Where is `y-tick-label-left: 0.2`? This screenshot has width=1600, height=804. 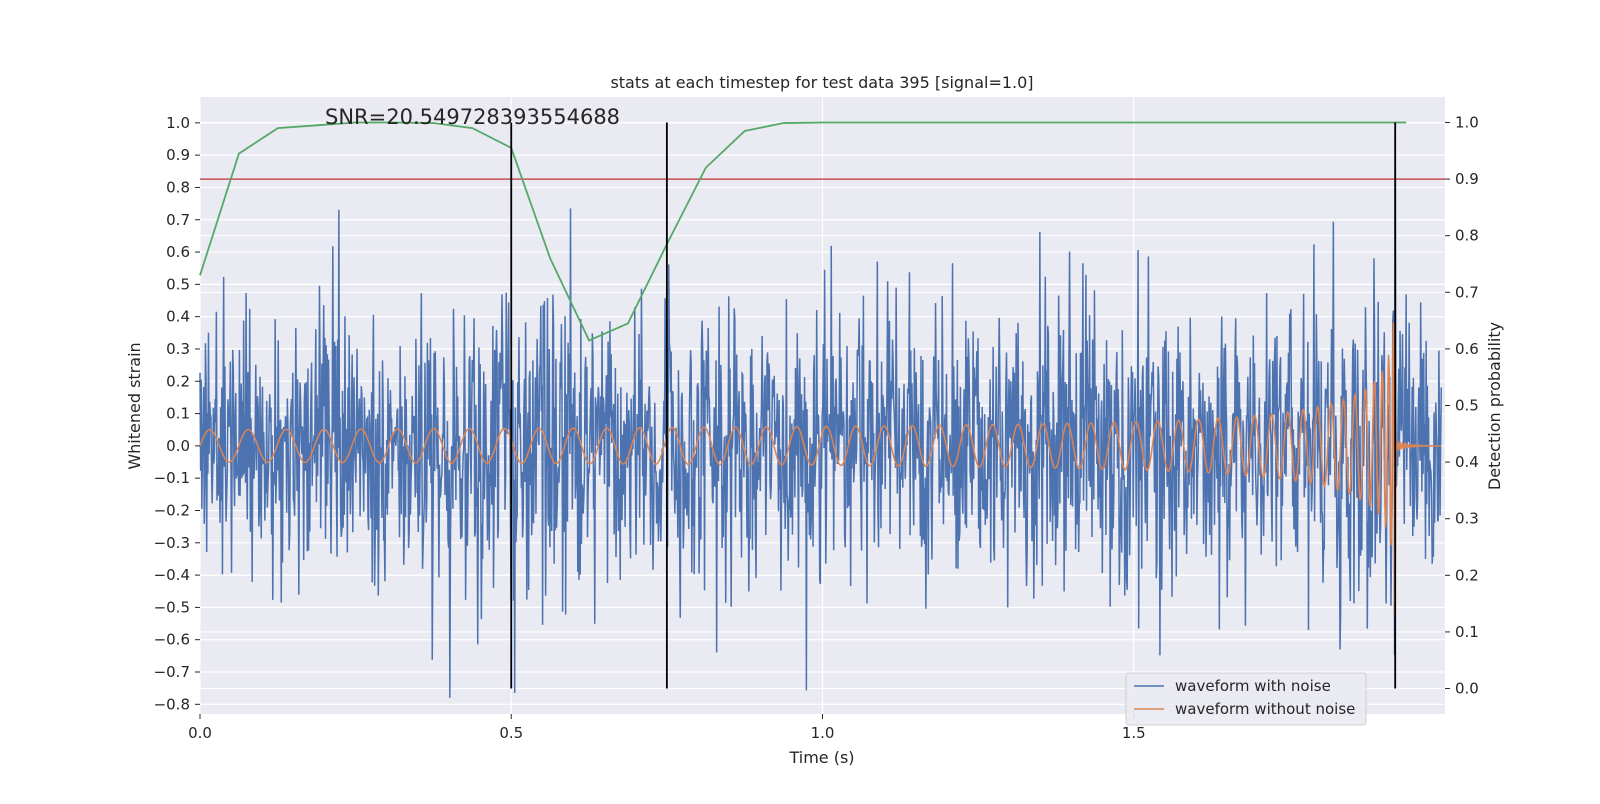 y-tick-label-left: 0.2 is located at coordinates (178, 381).